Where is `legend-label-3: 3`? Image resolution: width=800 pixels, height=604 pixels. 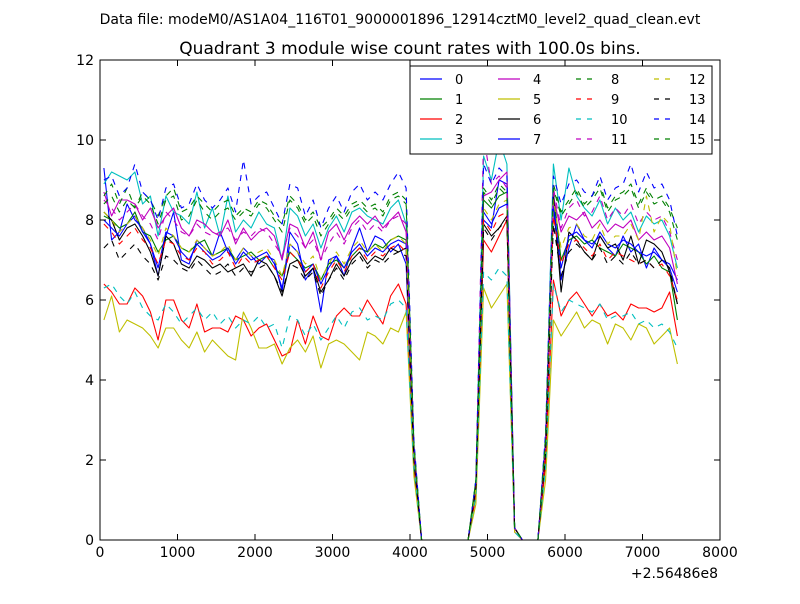 legend-label-3: 3 is located at coordinates (459, 140).